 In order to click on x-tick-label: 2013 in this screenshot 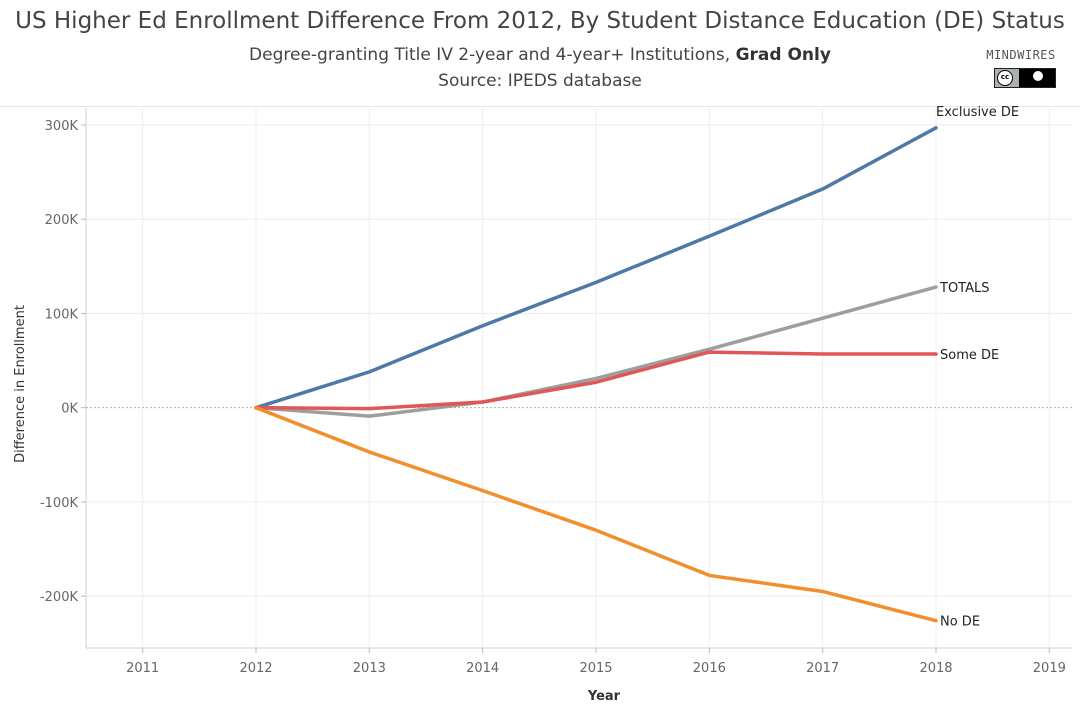, I will do `click(369, 668)`.